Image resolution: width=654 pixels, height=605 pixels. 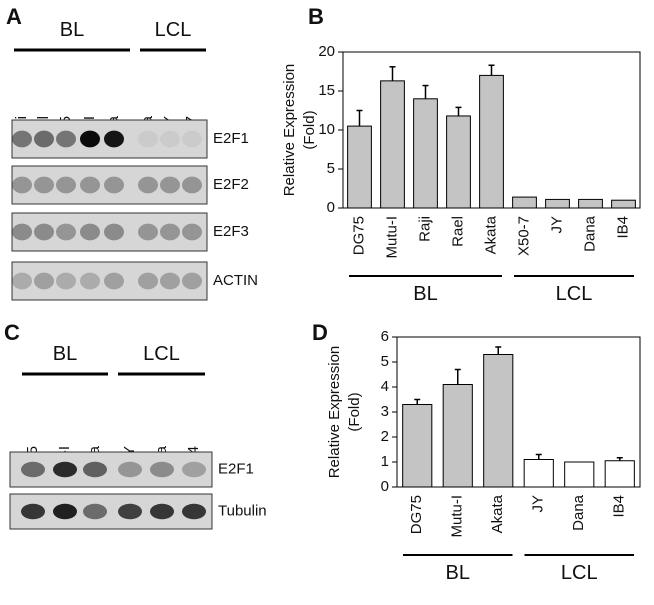 I want to click on y-tick-label: 20, so click(x=326, y=51).